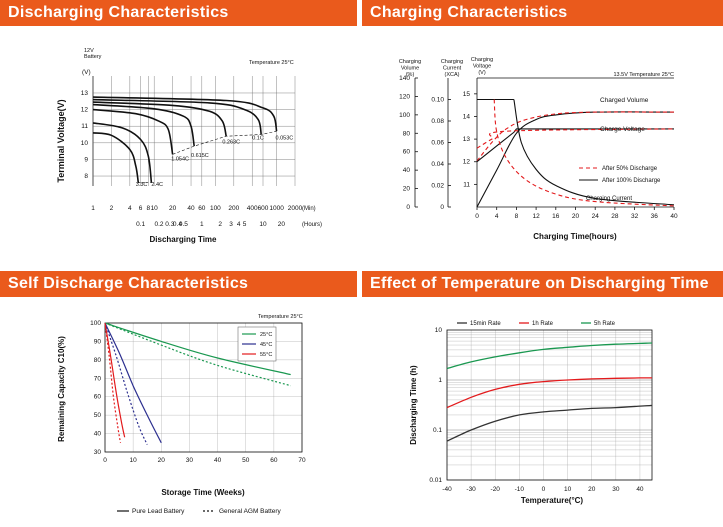  What do you see at coordinates (142, 185) in the screenshot?
I see `rate-label: 3.3C` at bounding box center [142, 185].